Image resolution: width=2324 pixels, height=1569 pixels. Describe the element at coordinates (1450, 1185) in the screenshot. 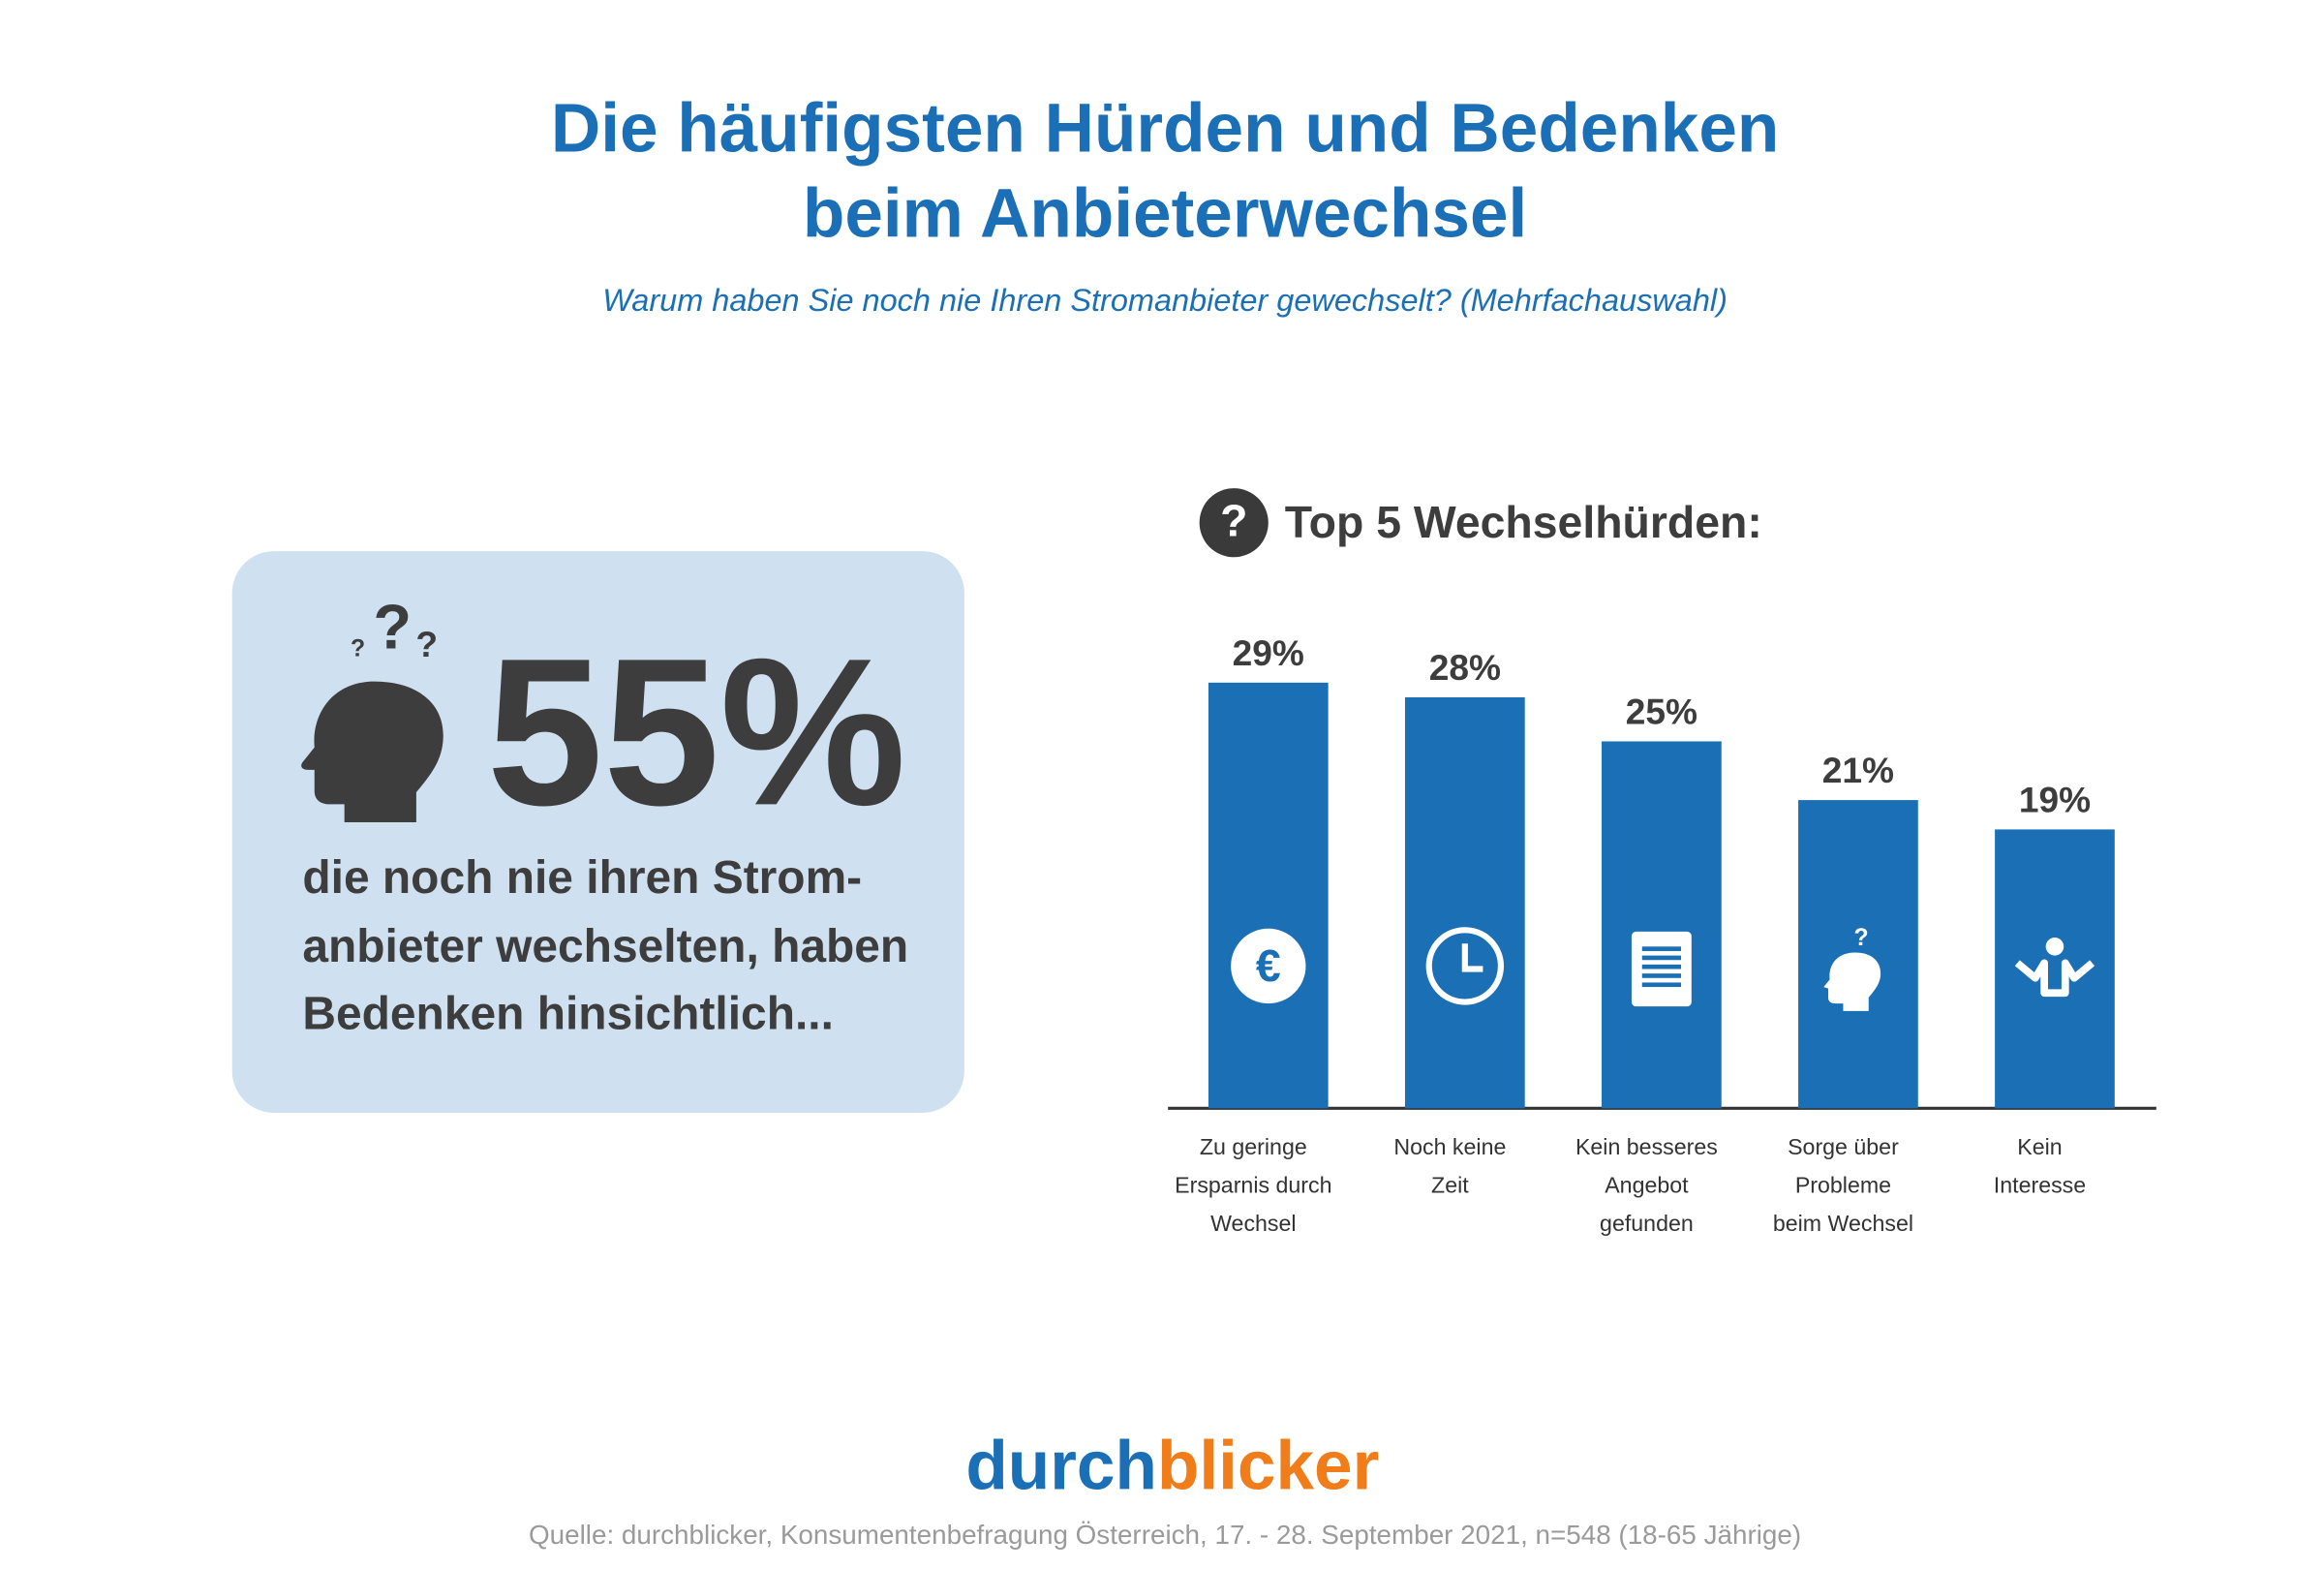

I see `category-label: Zeit` at that location.